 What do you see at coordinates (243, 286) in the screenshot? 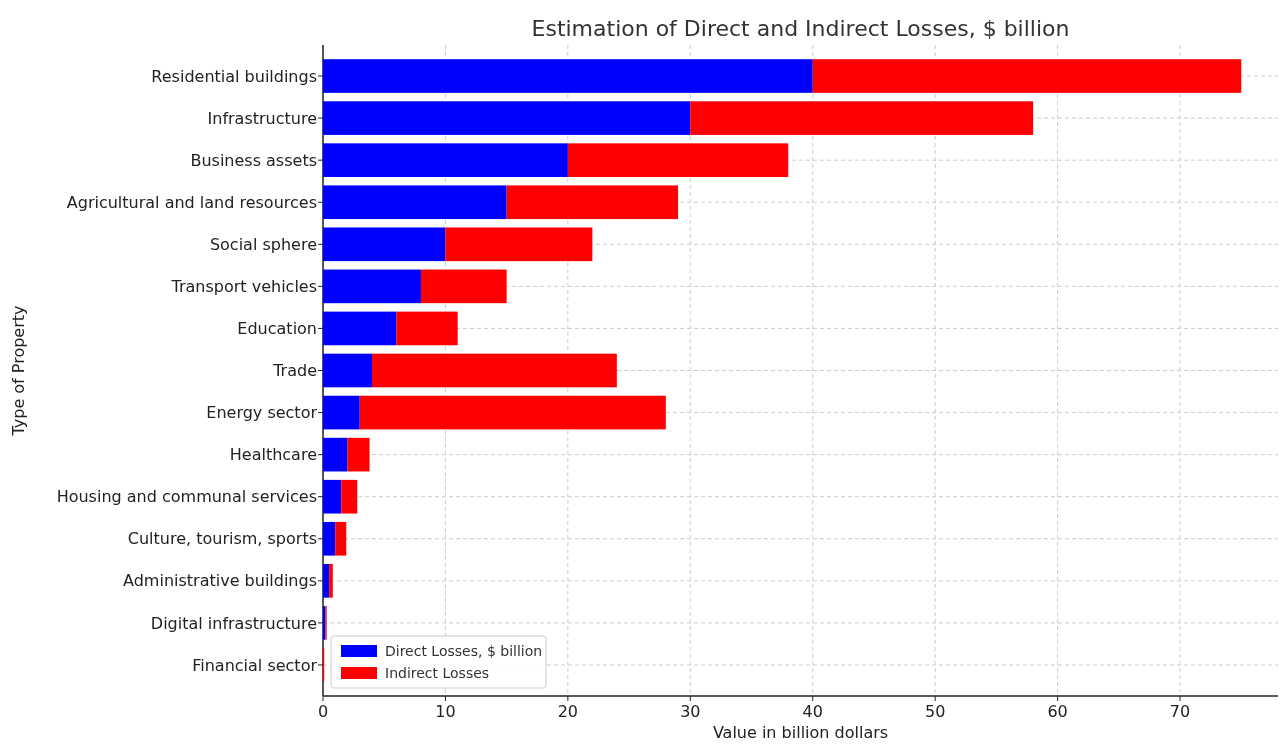
I see `y-tick-label: Transport vehicles` at bounding box center [243, 286].